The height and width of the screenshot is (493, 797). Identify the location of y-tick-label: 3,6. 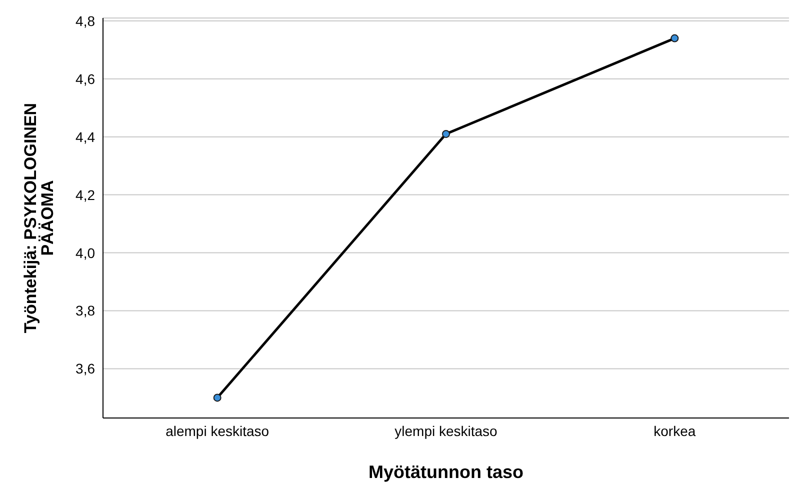
(86, 368).